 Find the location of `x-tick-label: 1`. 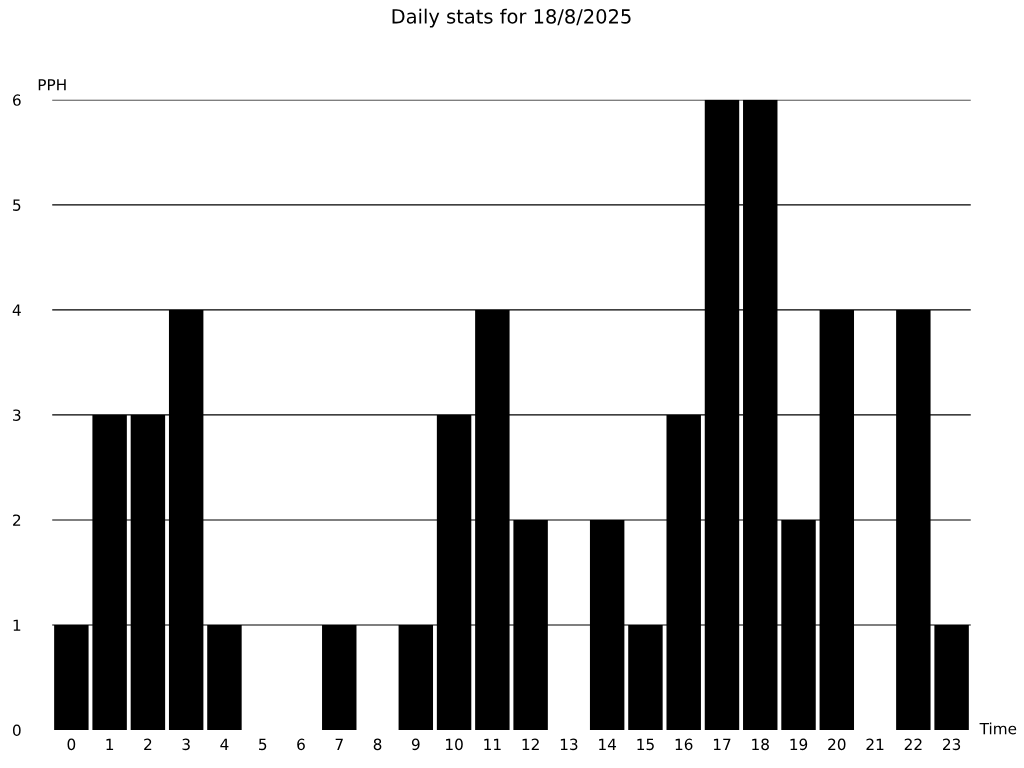

x-tick-label: 1 is located at coordinates (110, 744).